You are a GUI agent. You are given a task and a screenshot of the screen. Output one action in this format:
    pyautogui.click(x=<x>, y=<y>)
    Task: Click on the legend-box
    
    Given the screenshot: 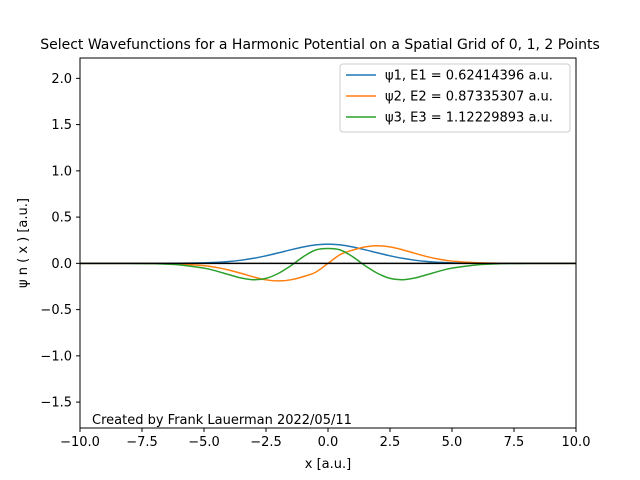 What is the action you would take?
    pyautogui.click(x=455, y=98)
    